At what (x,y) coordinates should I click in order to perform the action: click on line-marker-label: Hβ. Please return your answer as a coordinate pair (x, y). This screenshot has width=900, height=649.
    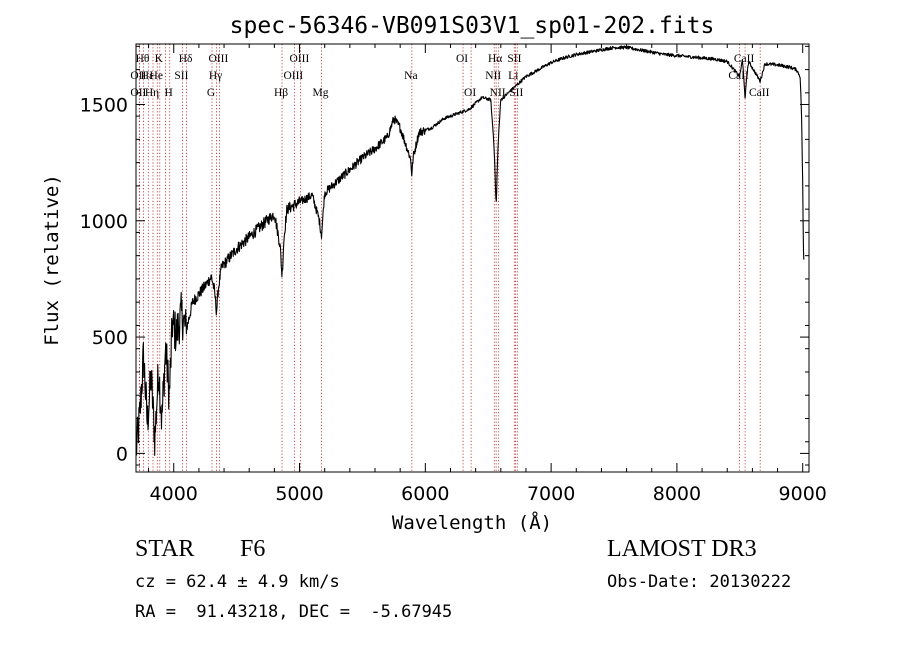
    Looking at the image, I should click on (281, 93).